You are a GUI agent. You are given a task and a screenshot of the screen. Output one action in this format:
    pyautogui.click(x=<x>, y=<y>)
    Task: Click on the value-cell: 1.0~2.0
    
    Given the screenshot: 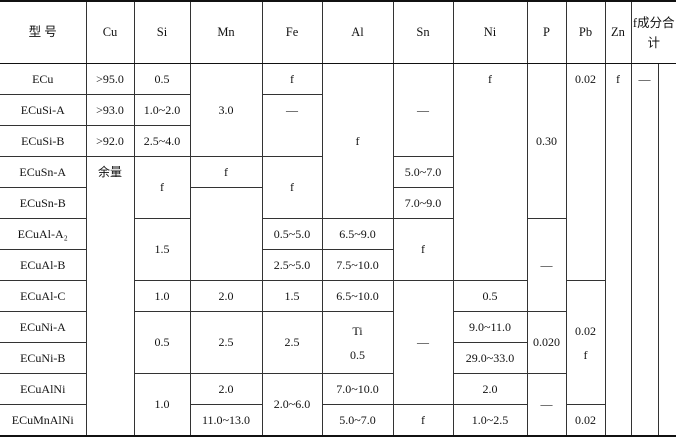 What is the action you would take?
    pyautogui.click(x=162, y=110)
    